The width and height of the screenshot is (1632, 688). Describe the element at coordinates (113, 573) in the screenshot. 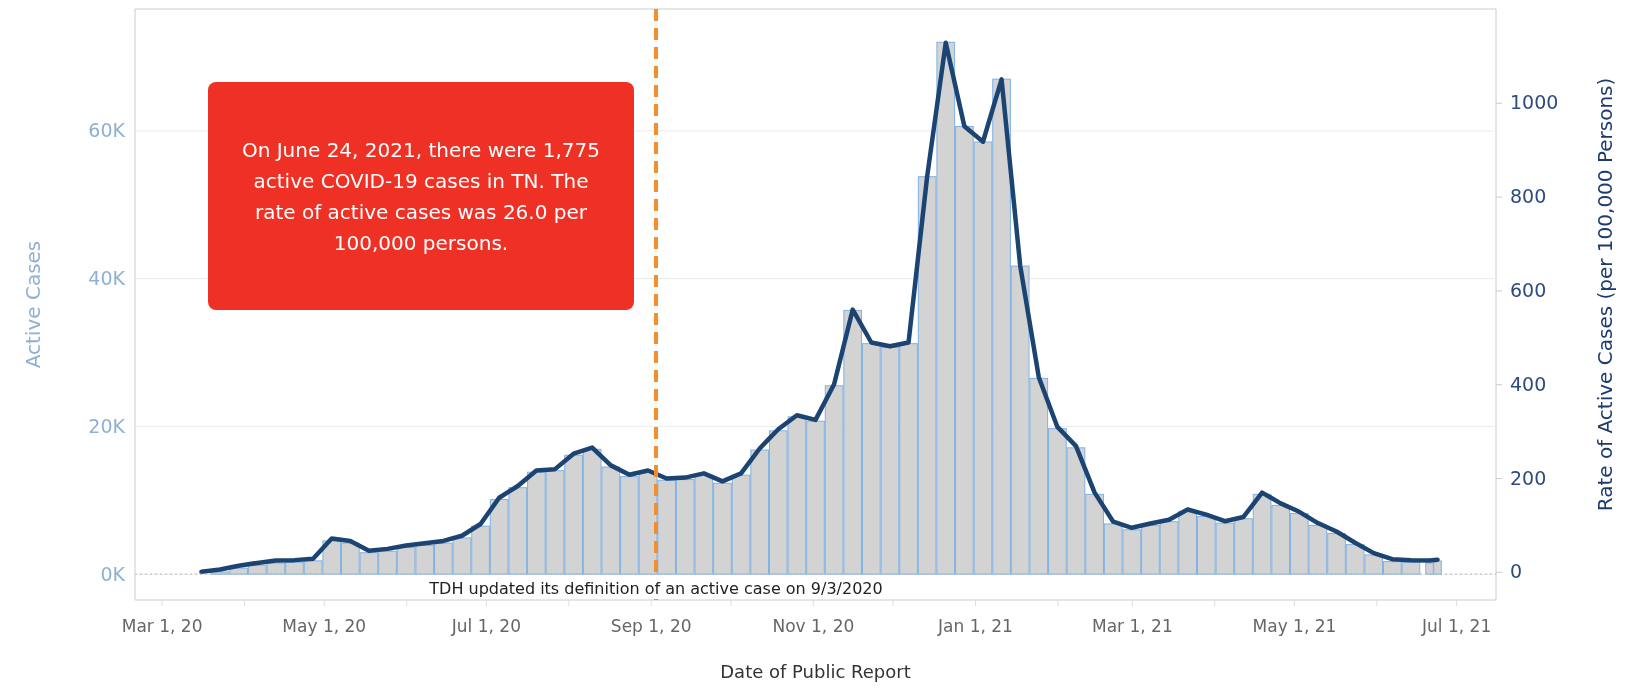

I see `y-tick-label: 0K` at that location.